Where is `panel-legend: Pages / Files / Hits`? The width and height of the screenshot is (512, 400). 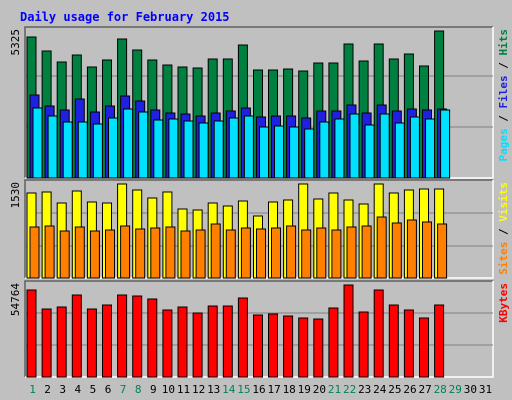
panel-legend: Pages / Files / Hits is located at coordinates (503, 95).